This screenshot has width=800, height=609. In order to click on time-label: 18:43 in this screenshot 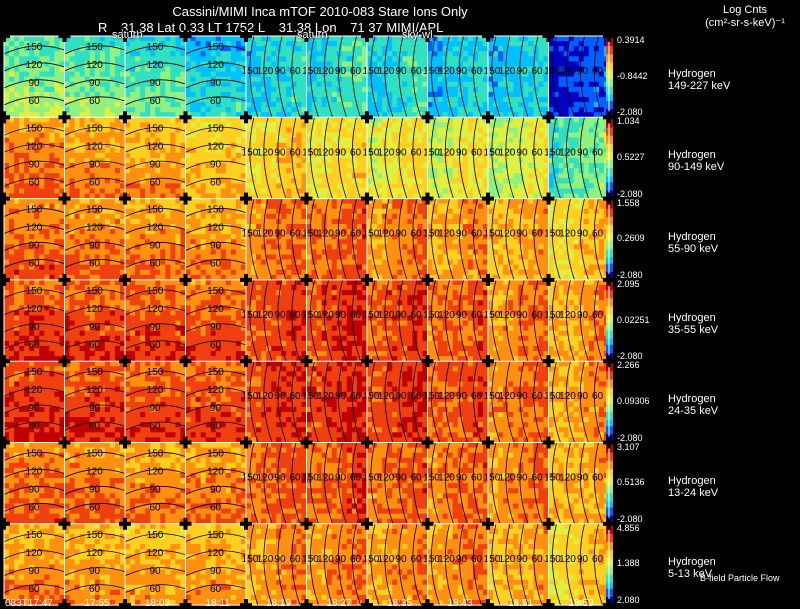, I will do `click(460, 603)`.